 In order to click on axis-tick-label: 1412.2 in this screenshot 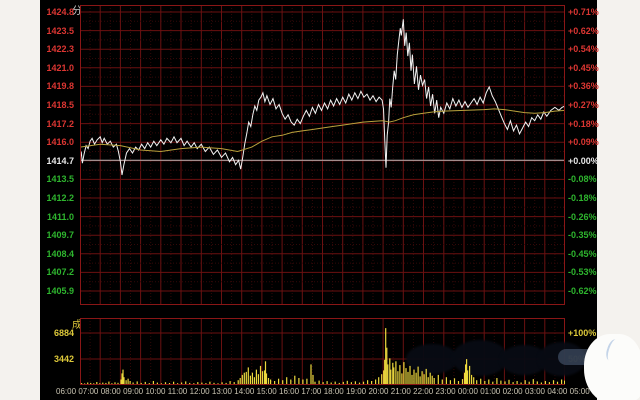, I will do `click(60, 198)`.